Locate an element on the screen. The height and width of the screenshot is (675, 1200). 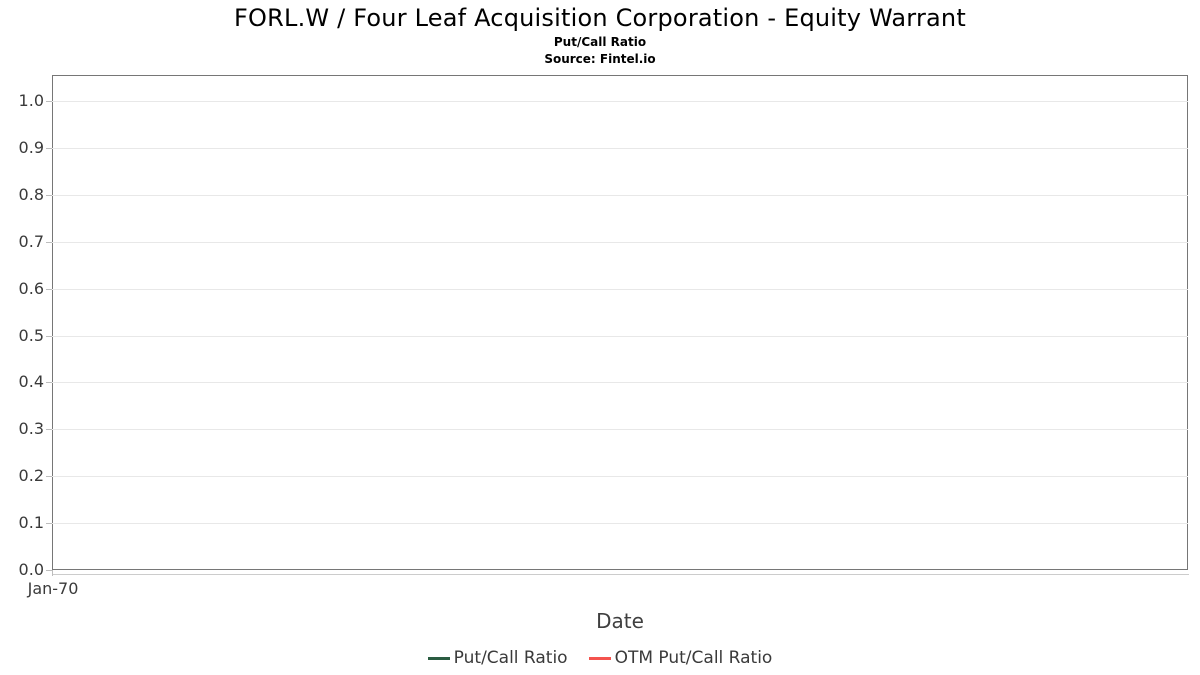
x-axis-label: Date is located at coordinates (620, 621).